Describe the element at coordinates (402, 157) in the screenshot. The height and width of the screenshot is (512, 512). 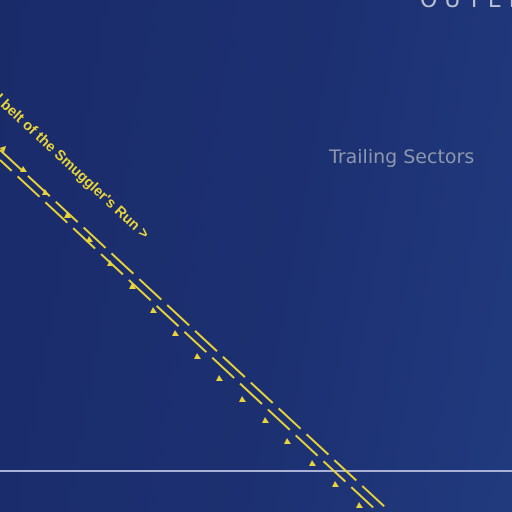
I see `trailing-sectors-label: Trailing Sectors` at that location.